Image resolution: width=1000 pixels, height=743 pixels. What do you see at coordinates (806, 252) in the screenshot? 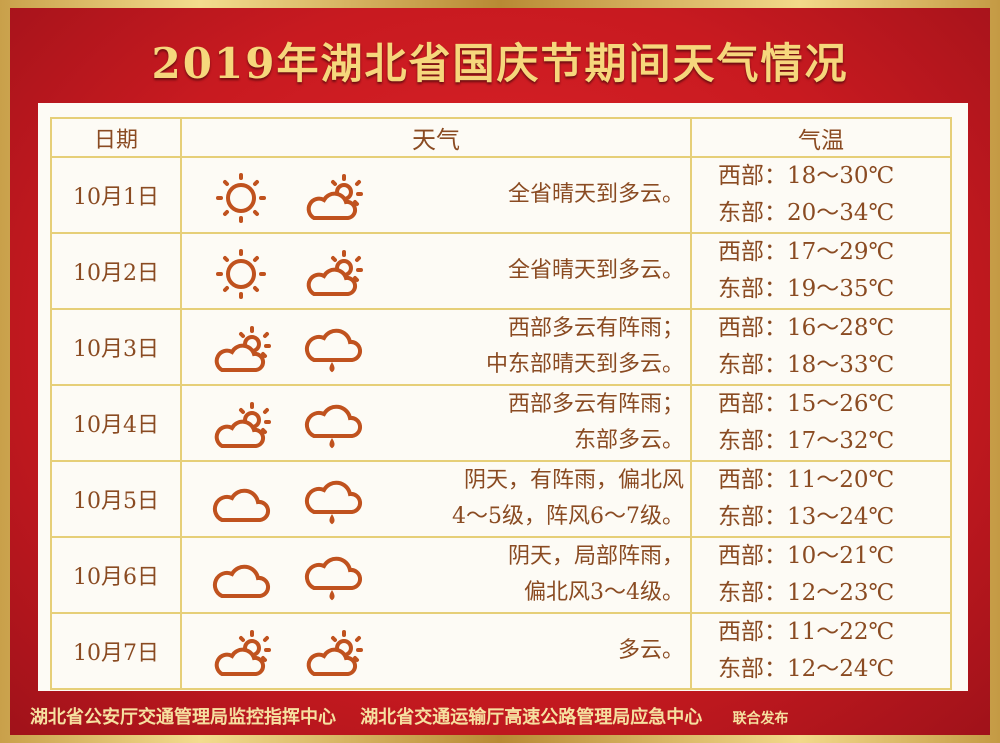
I see `temp-west: 西部：17～29℃` at bounding box center [806, 252].